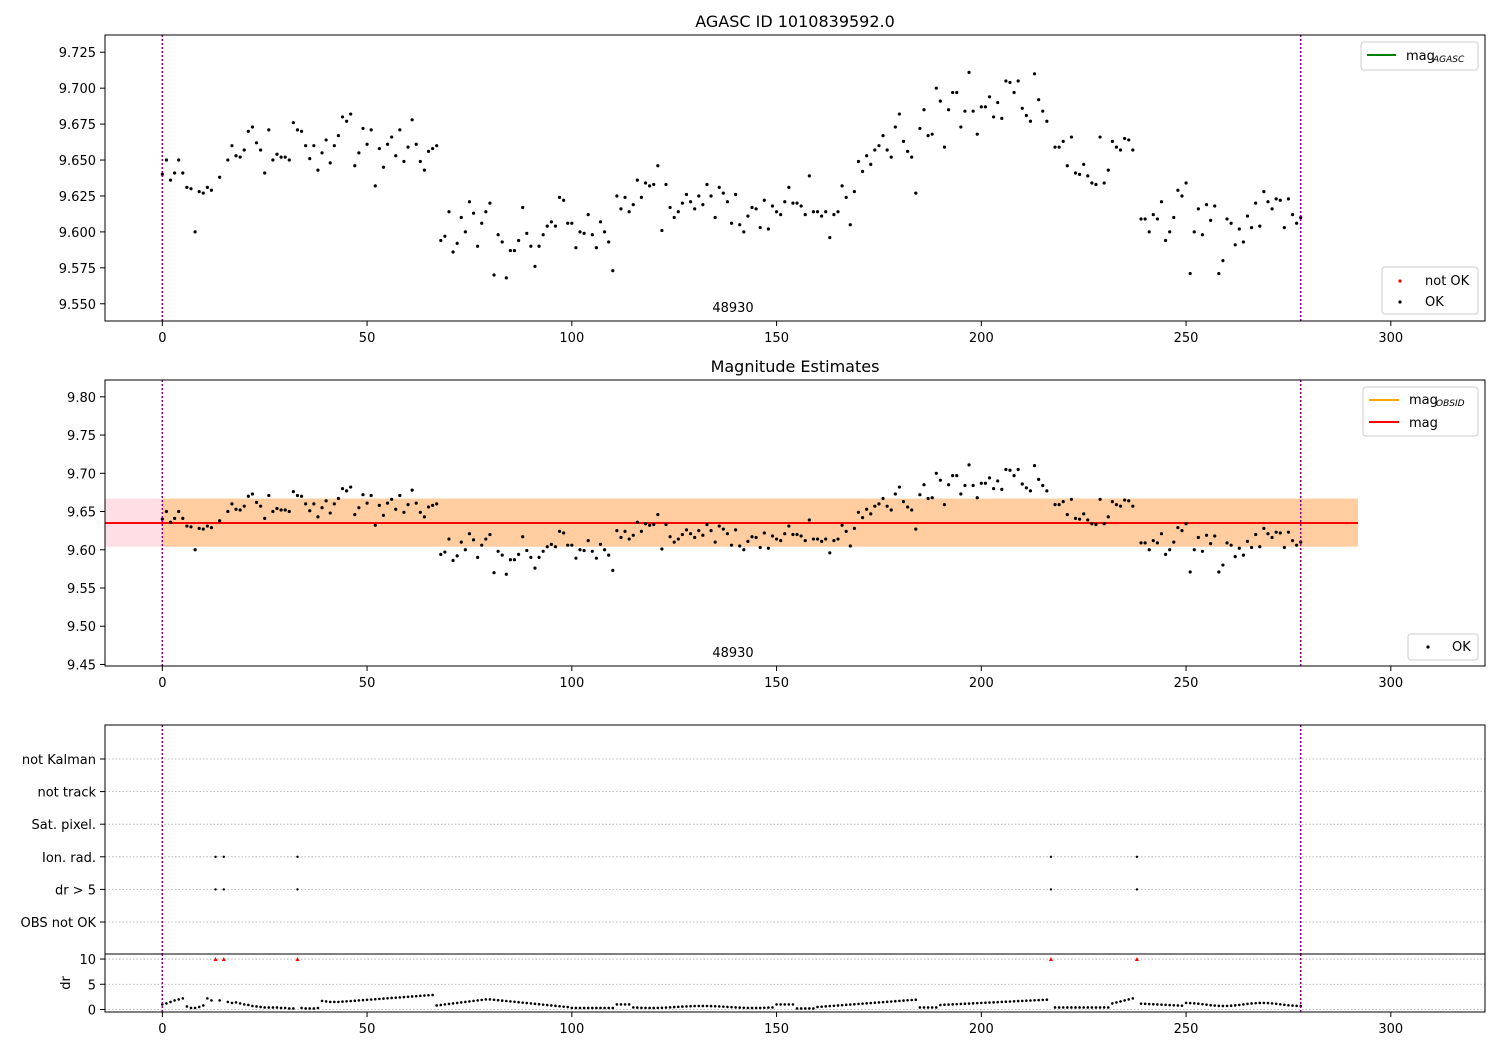  I want to click on panel2-title: Magnitude Estimates, so click(795, 366).